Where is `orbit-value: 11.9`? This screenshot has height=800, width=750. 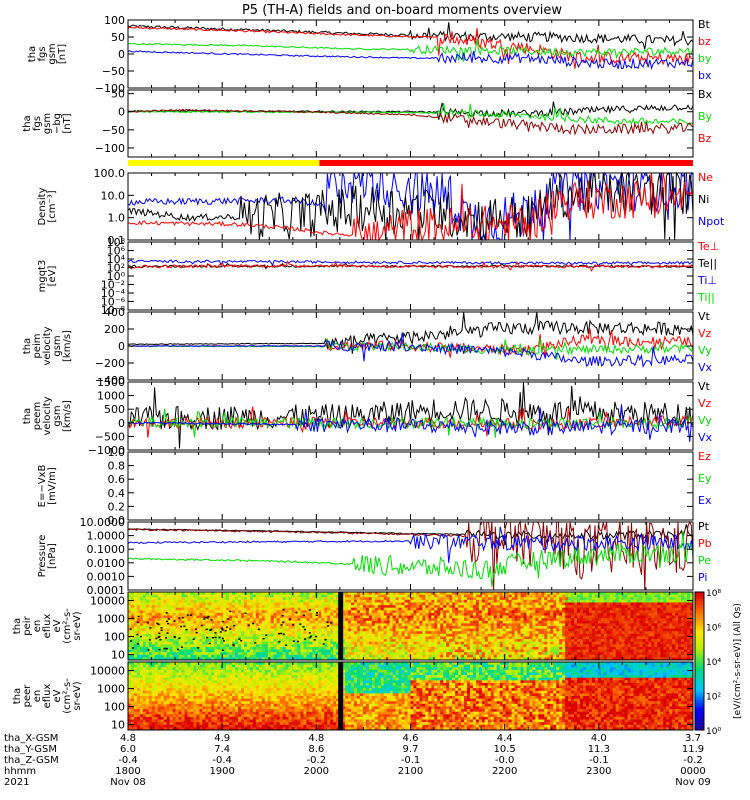 orbit-value: 11.9 is located at coordinates (693, 749).